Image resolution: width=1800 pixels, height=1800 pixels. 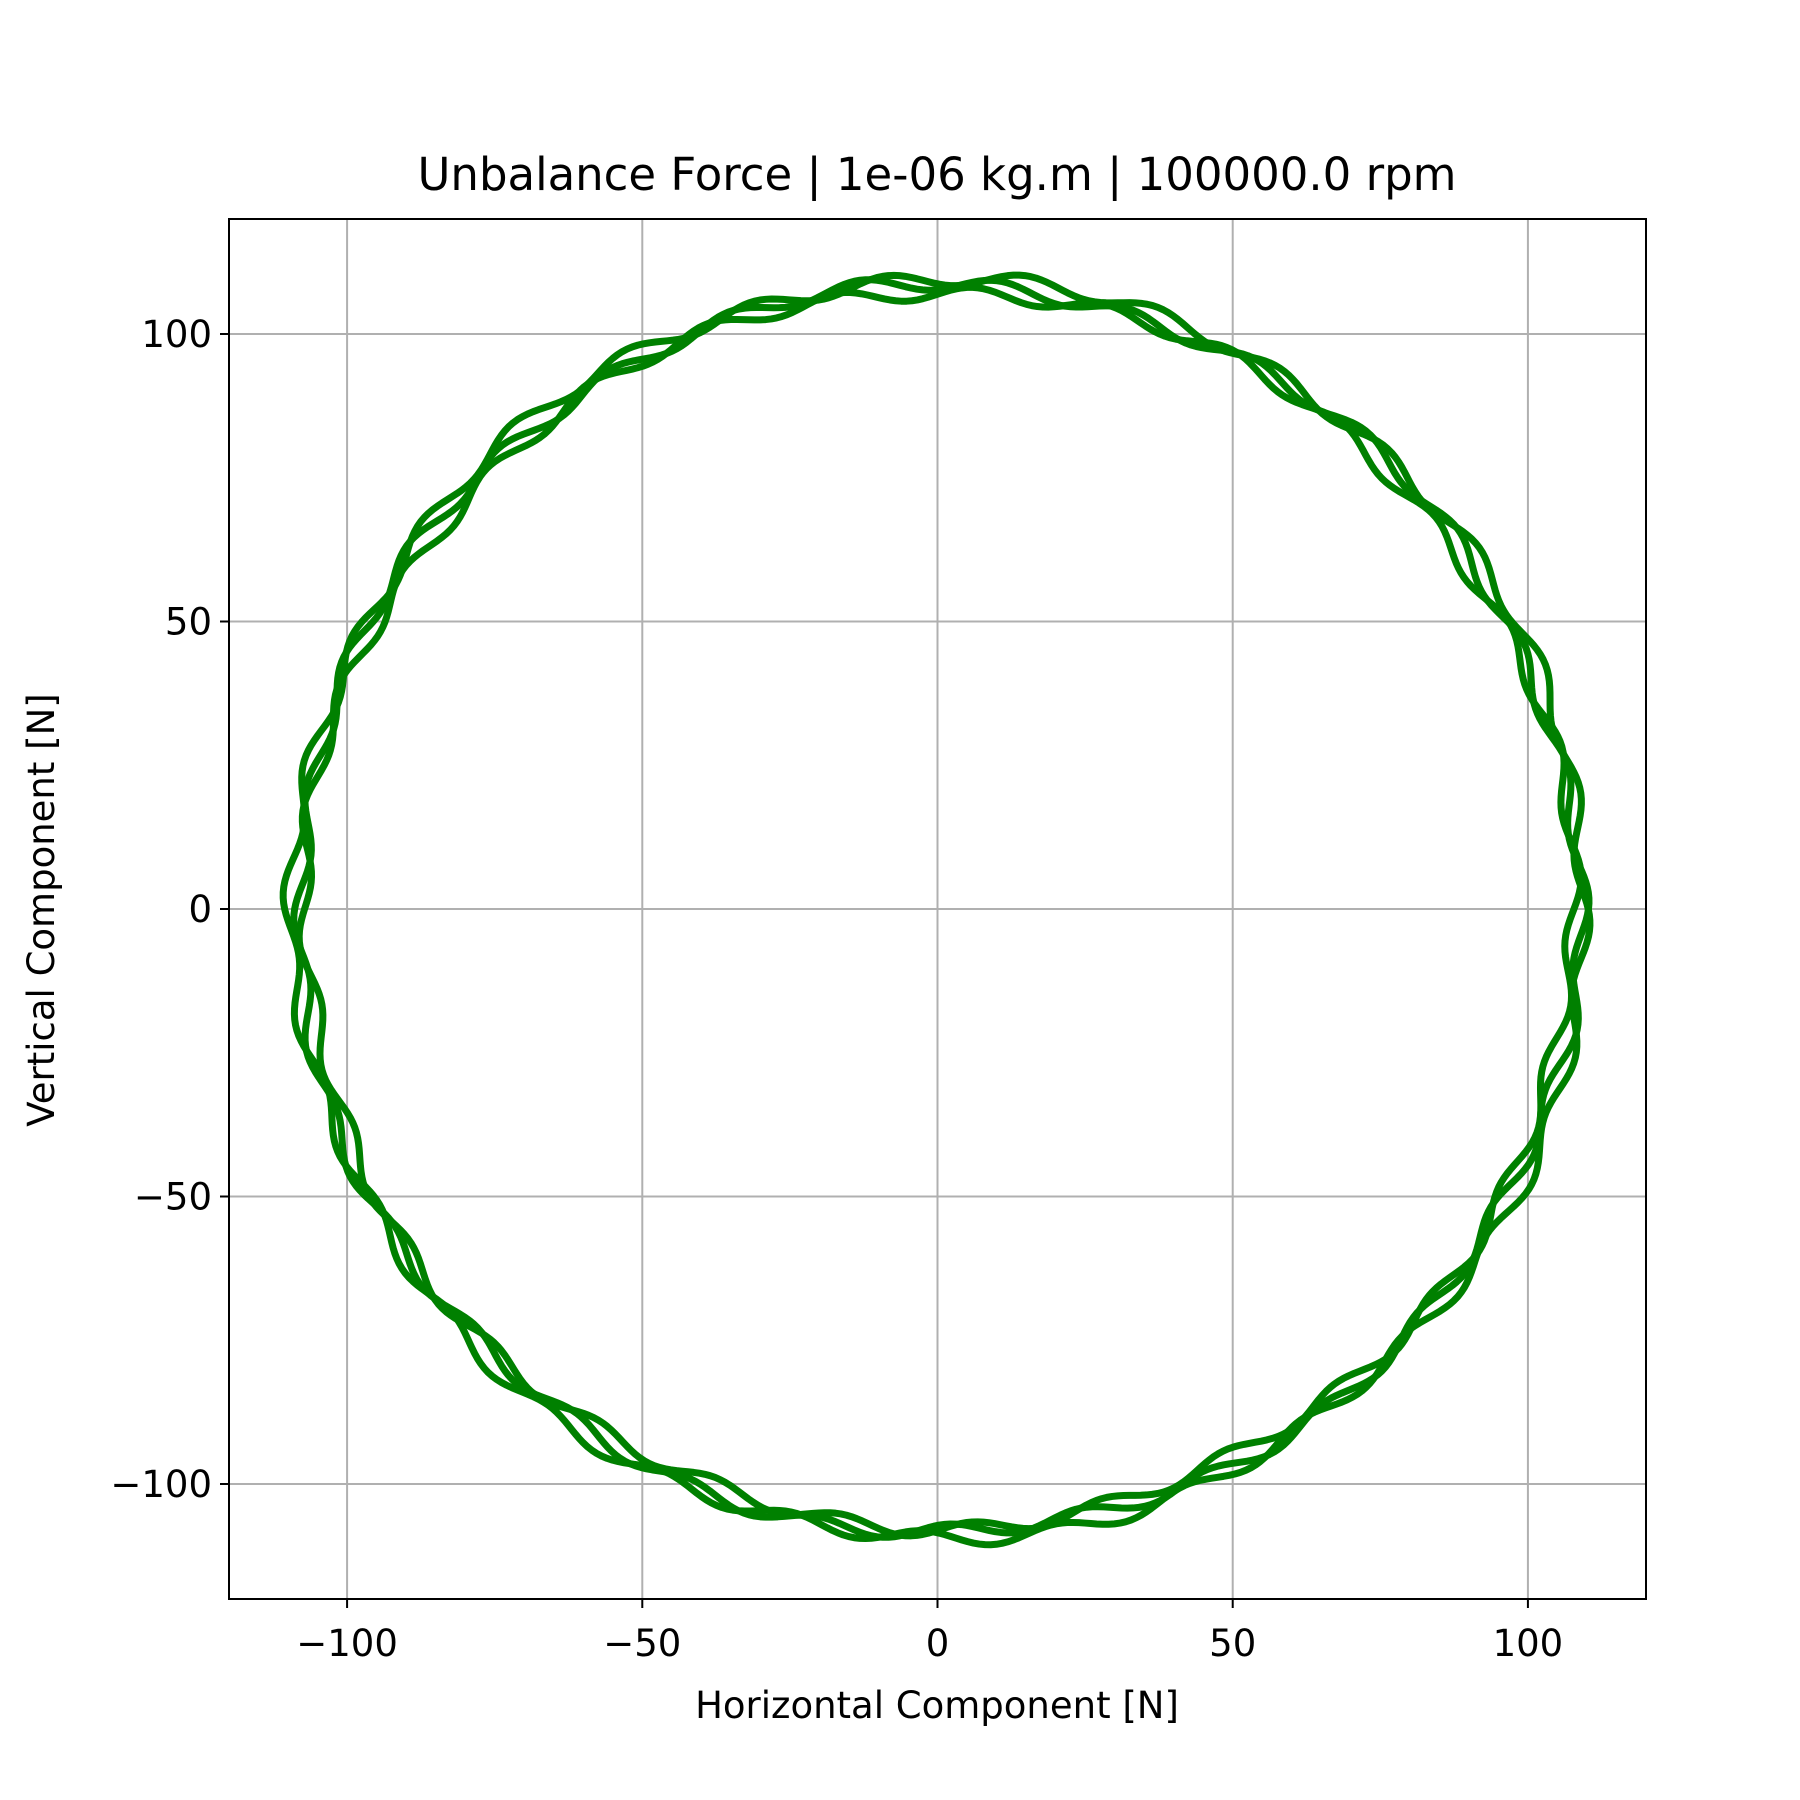 I want to click on y-axis-title: Vertical Component [N], so click(x=41, y=909).